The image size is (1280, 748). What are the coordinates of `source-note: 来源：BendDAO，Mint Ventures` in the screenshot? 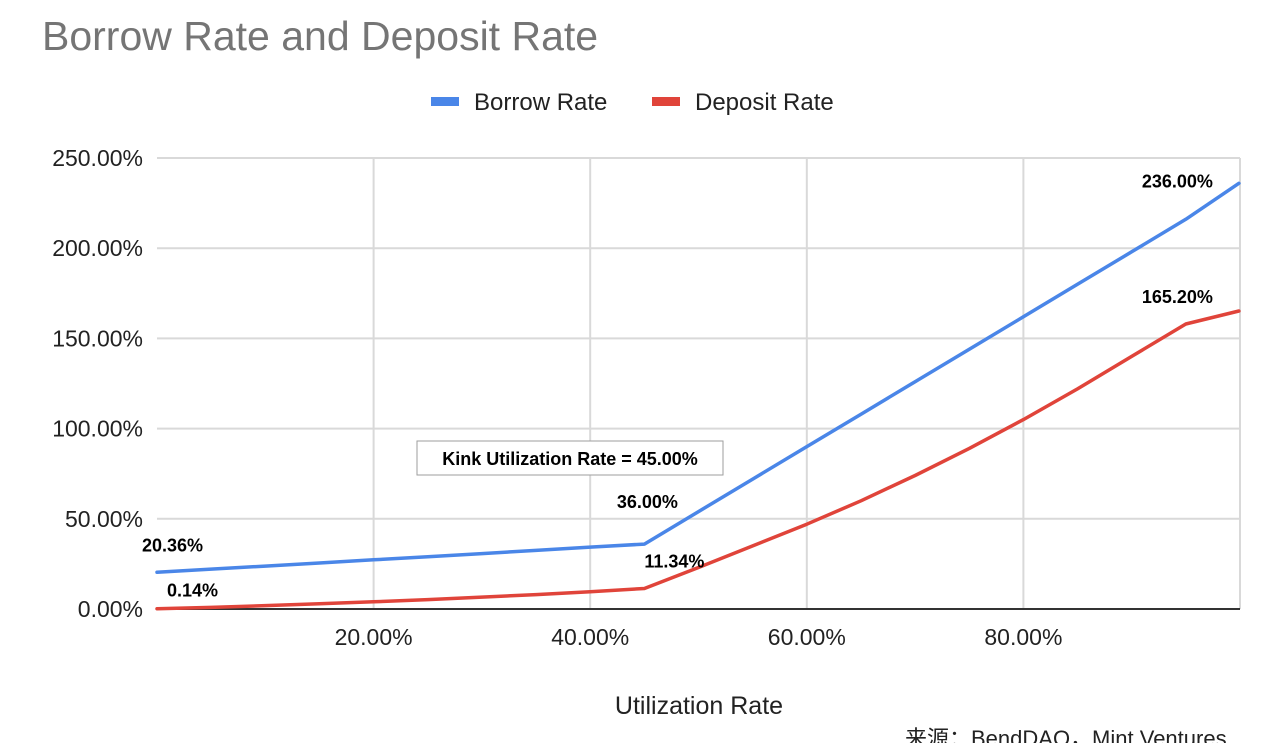 It's located at (1066, 734).